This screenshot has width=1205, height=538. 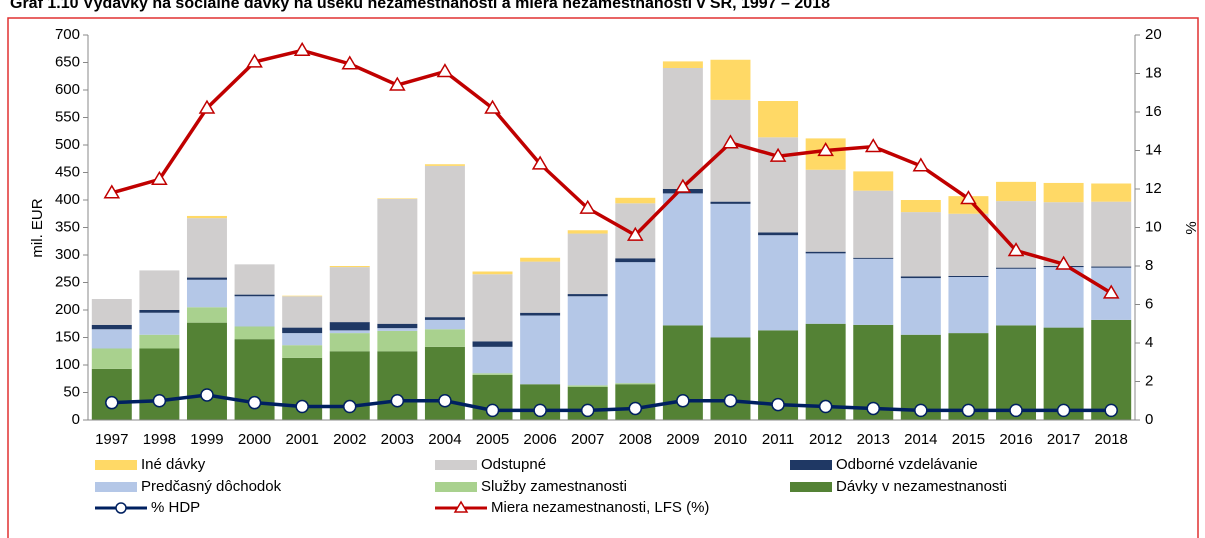 What do you see at coordinates (67, 309) in the screenshot?
I see `y-tick-label: 200` at bounding box center [67, 309].